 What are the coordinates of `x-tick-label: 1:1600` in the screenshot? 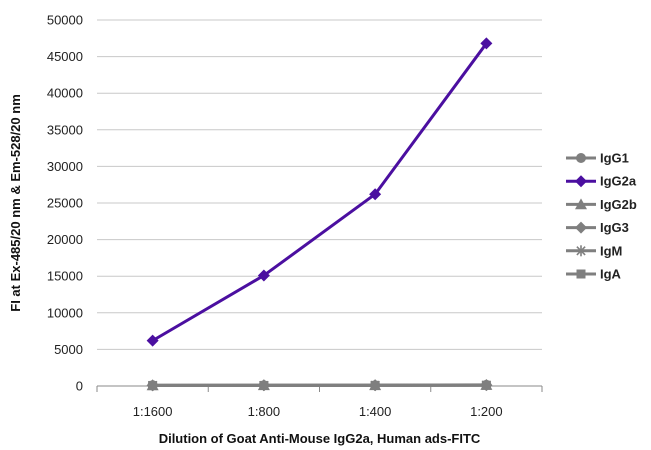 It's located at (153, 411).